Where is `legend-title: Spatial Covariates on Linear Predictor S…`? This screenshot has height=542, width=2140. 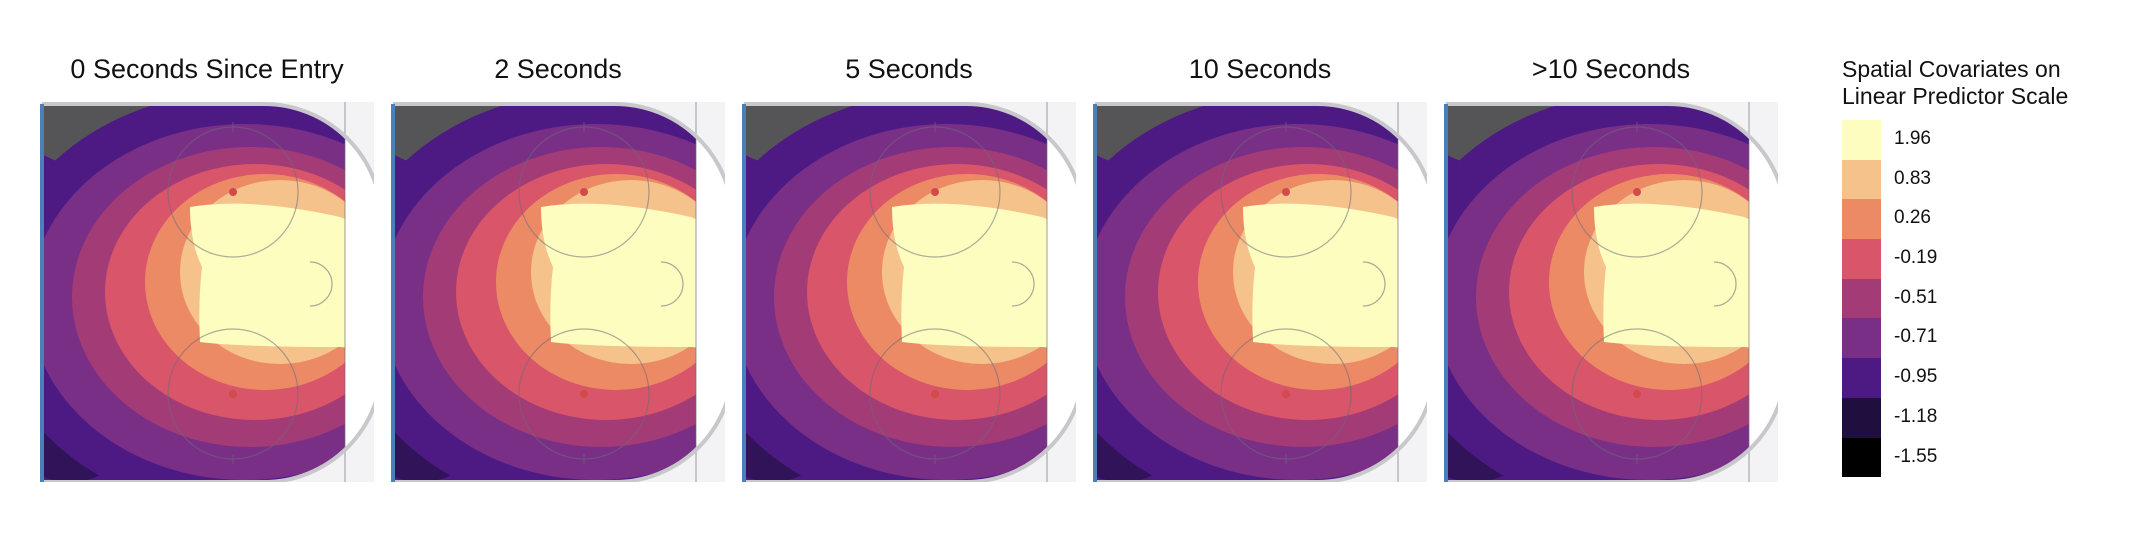 legend-title: Spatial Covariates on Linear Predictor S… is located at coordinates (1987, 83).